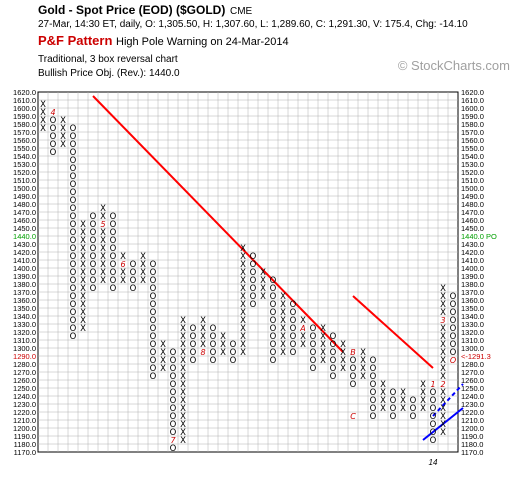  I want to click on bullish-trendline, so click(448, 400).